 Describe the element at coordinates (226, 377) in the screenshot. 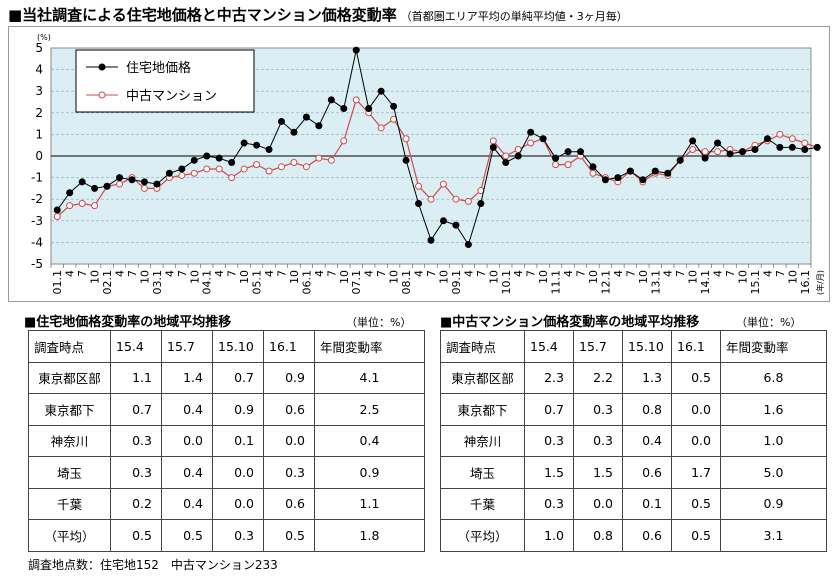

I see `land-table-row: 東京都区部 1.1 1.4 0.7 0.9 4.1` at that location.